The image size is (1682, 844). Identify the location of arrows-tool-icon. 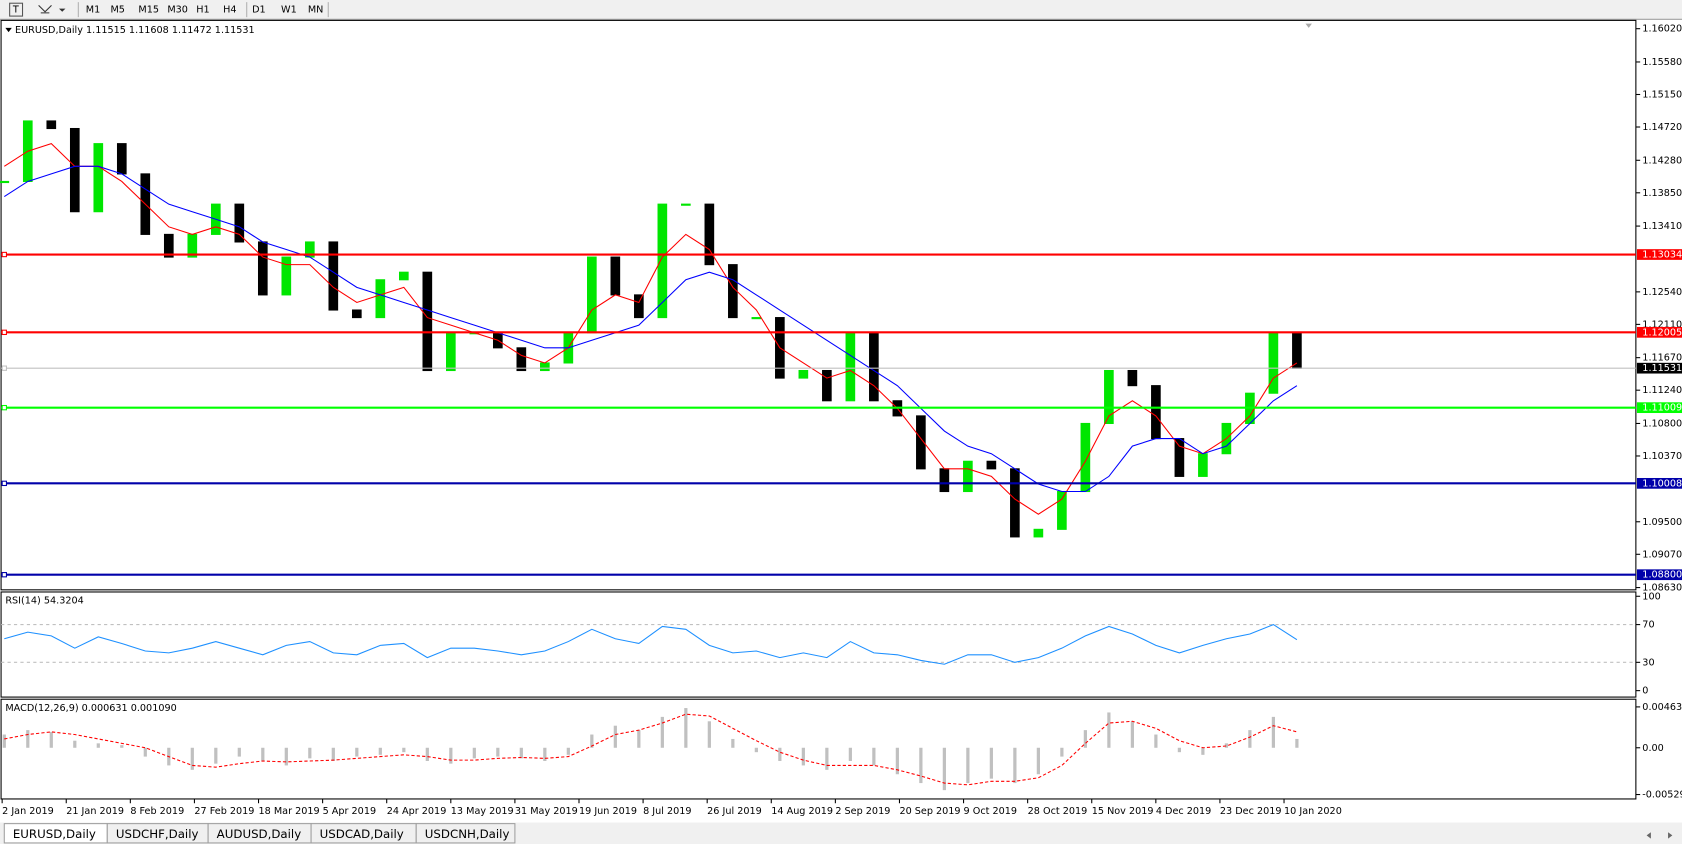
(45, 9).